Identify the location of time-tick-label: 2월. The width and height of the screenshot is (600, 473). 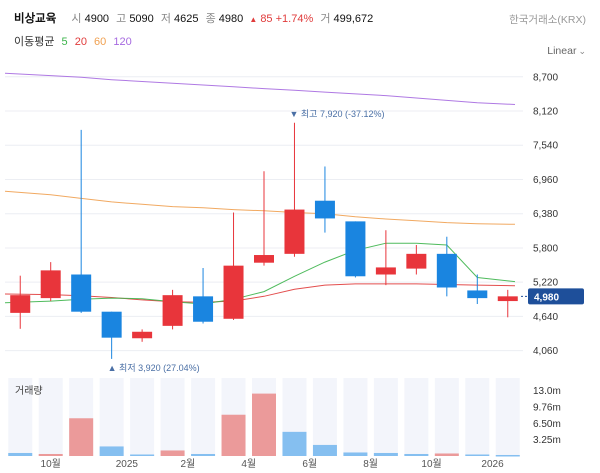
(187, 464).